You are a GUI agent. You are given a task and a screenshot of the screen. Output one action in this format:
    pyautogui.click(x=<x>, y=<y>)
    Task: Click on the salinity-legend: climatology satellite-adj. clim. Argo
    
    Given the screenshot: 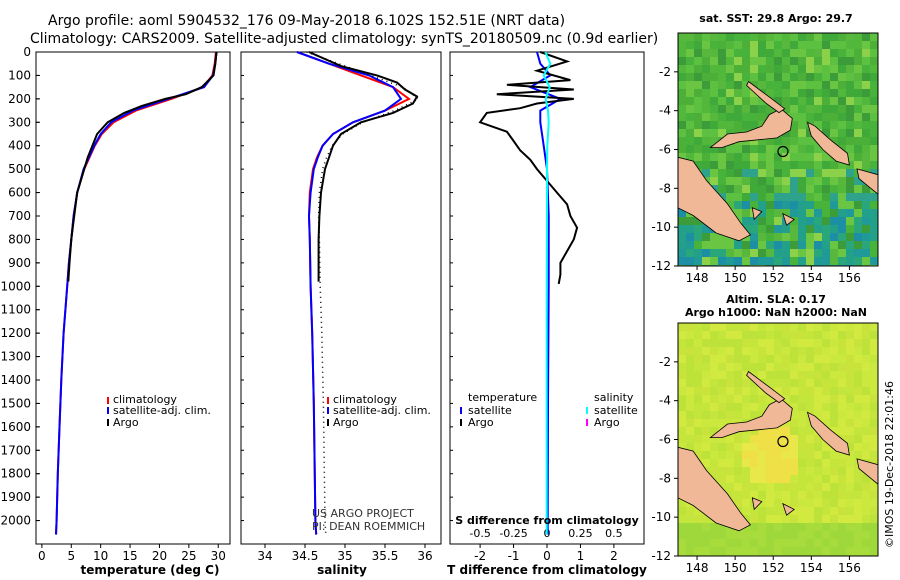 What is the action you would take?
    pyautogui.click(x=379, y=411)
    